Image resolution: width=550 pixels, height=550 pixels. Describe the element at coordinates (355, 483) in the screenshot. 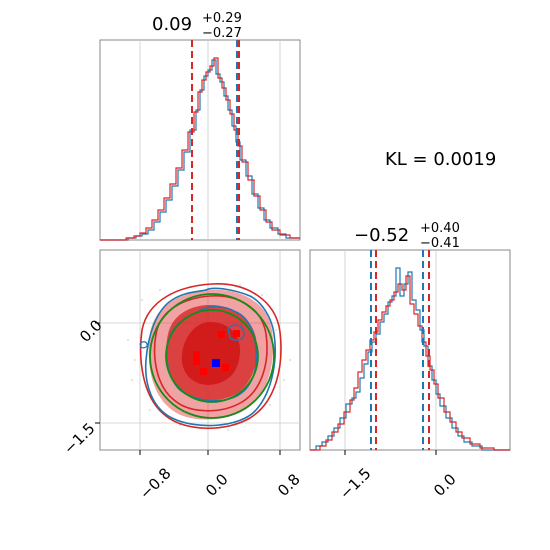

I see `x-tick-label: −1.5` at that location.